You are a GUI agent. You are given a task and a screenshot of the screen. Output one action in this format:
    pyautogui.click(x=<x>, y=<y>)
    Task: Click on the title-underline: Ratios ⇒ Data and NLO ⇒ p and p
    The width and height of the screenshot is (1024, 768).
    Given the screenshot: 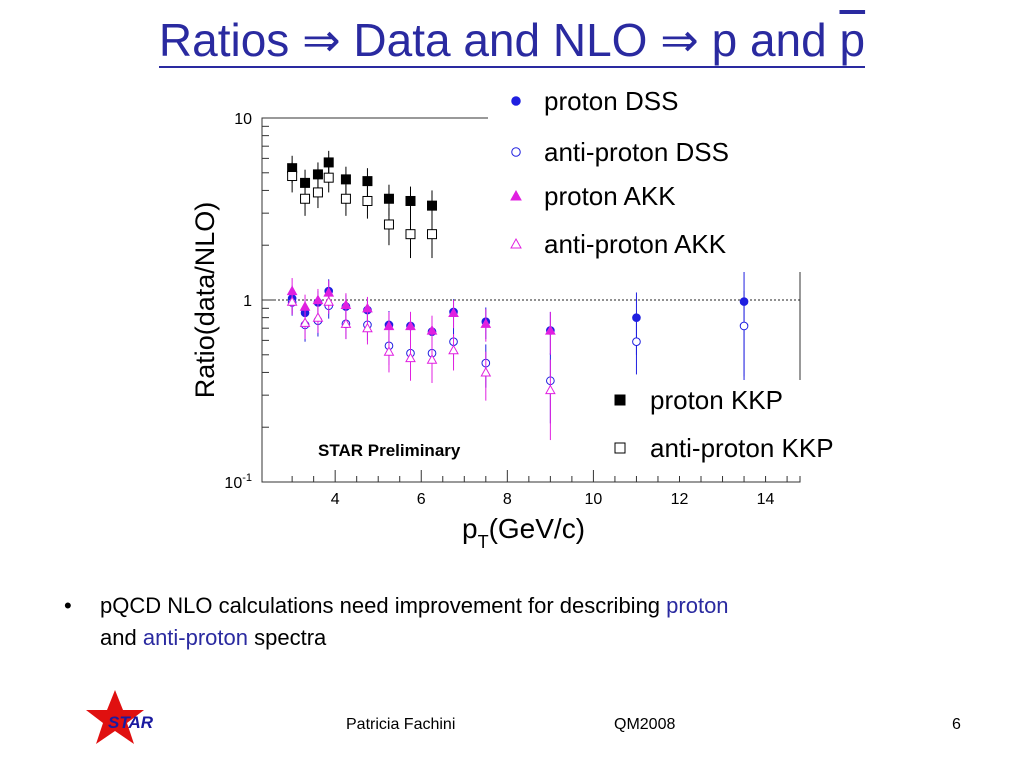 What is the action you would take?
    pyautogui.click(x=512, y=41)
    